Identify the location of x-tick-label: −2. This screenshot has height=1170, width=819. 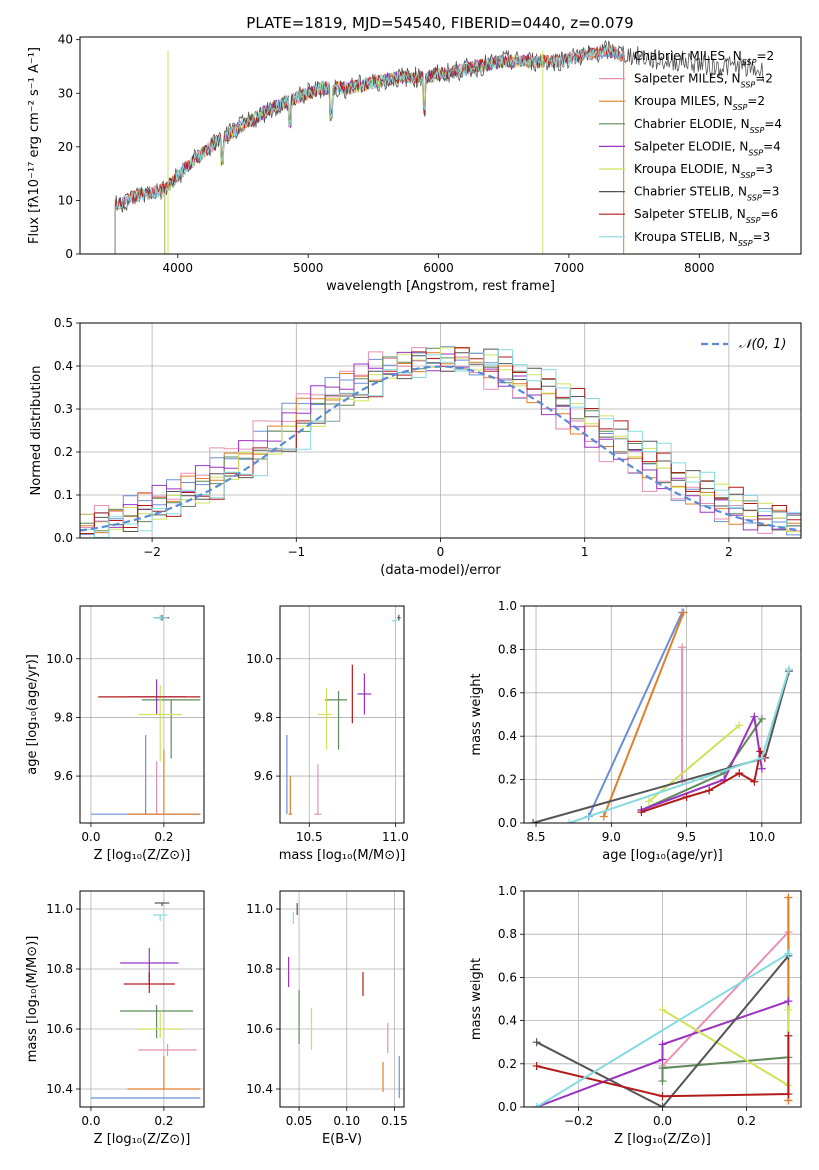
(152, 552).